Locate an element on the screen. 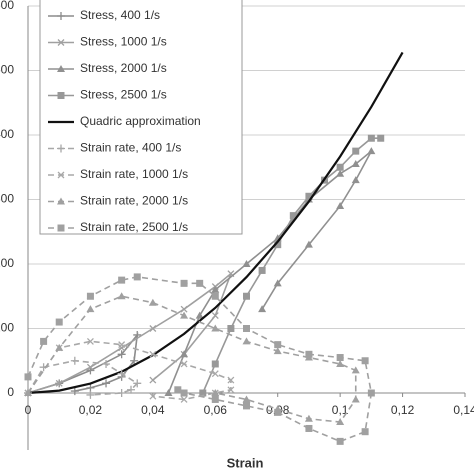  legend-label: Stress, 2000 1/s is located at coordinates (123, 68).